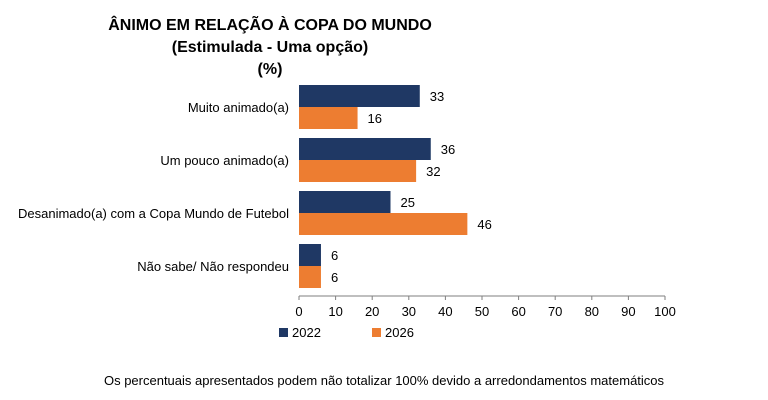  Describe the element at coordinates (409, 311) in the screenshot. I see `x-tick-label-30: 30` at that location.